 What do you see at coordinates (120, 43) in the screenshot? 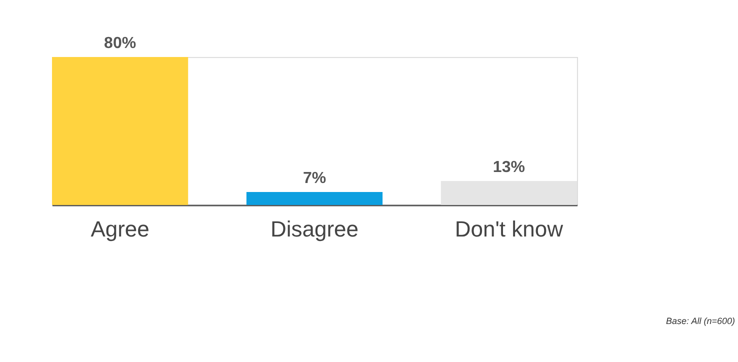
I see `data-label: 80%` at bounding box center [120, 43].